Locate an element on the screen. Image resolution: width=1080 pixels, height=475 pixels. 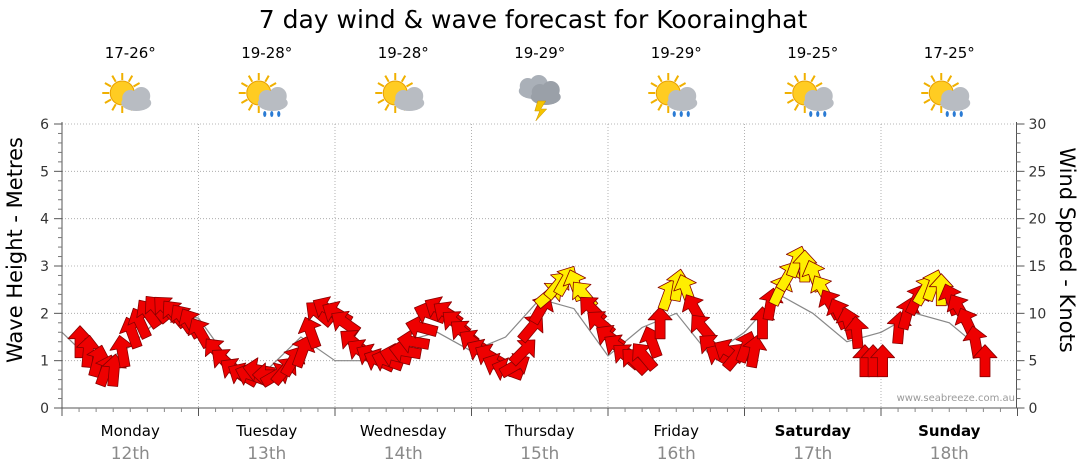
right-axis-label: Wind Speed - Knots is located at coordinates (1067, 249).